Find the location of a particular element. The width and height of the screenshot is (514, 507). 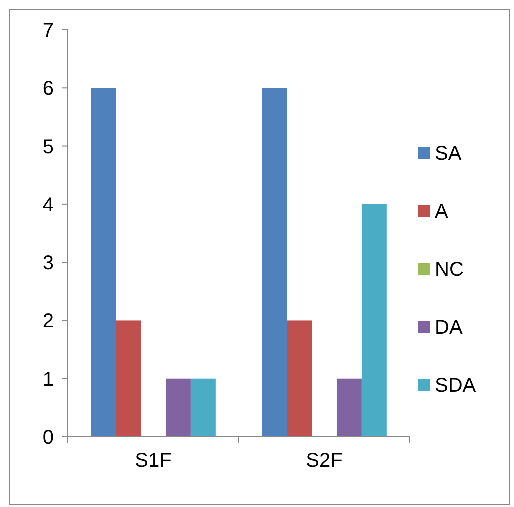

legend-label: A is located at coordinates (442, 212).